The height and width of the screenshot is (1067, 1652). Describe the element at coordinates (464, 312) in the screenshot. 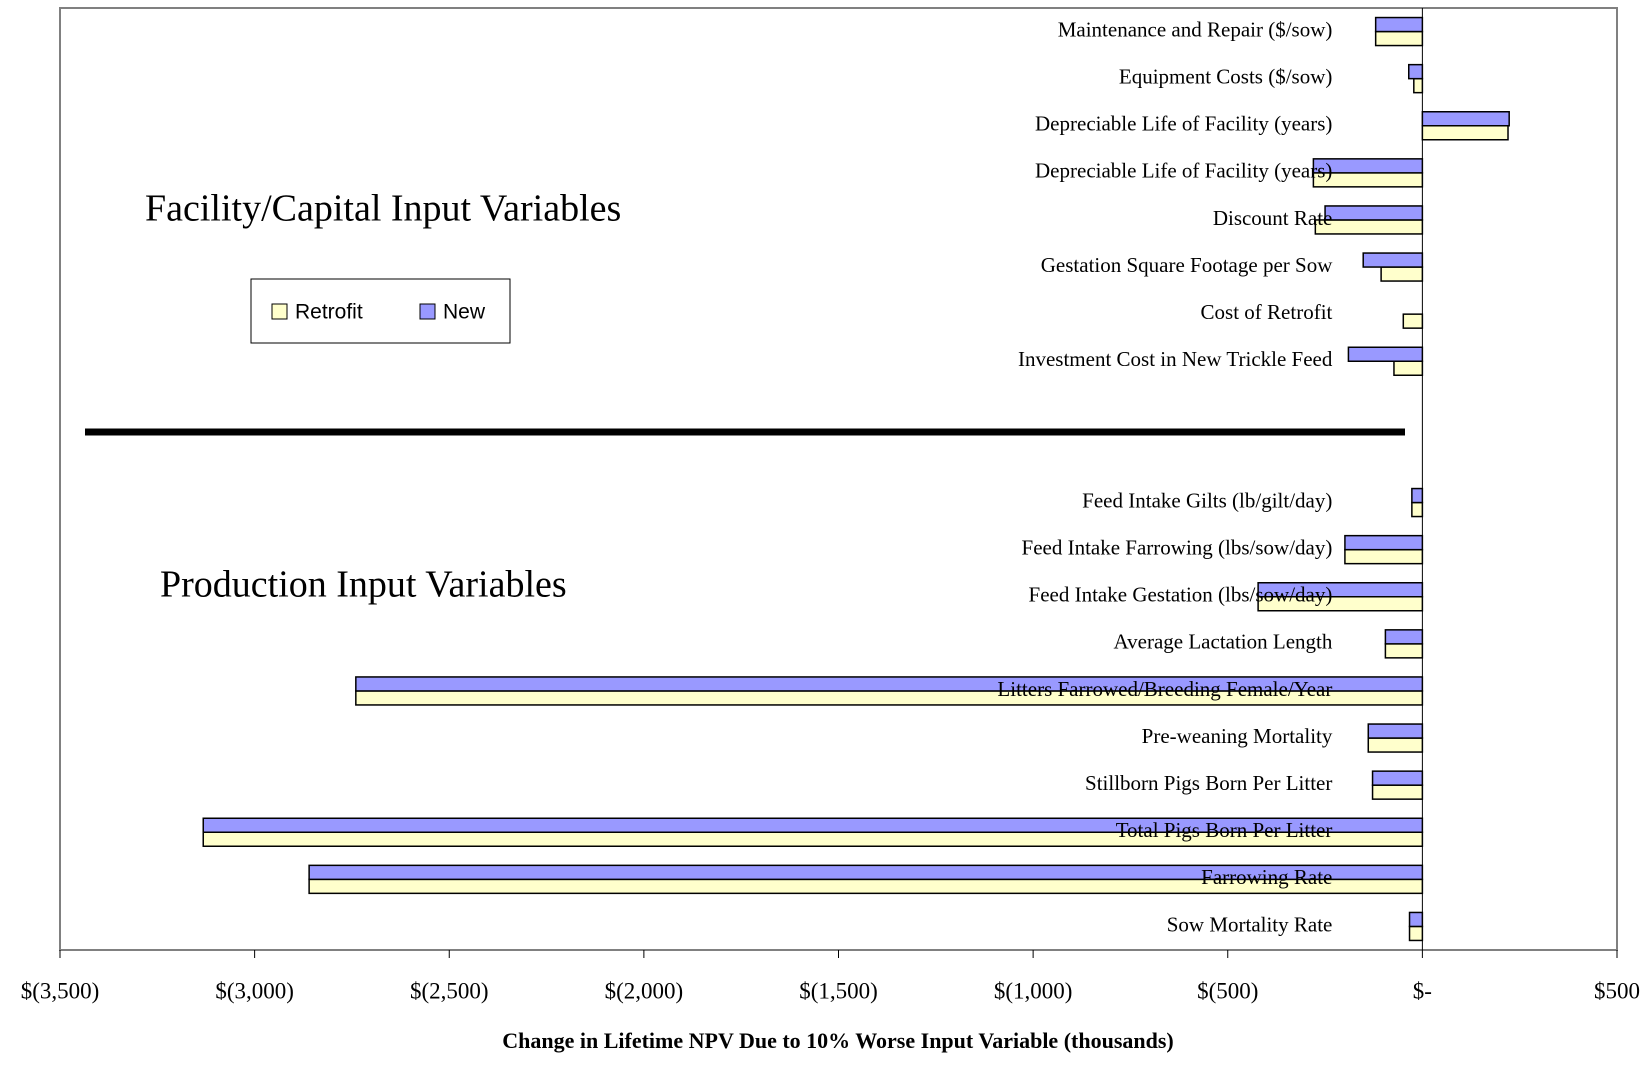

I see `legend-label: New` at that location.